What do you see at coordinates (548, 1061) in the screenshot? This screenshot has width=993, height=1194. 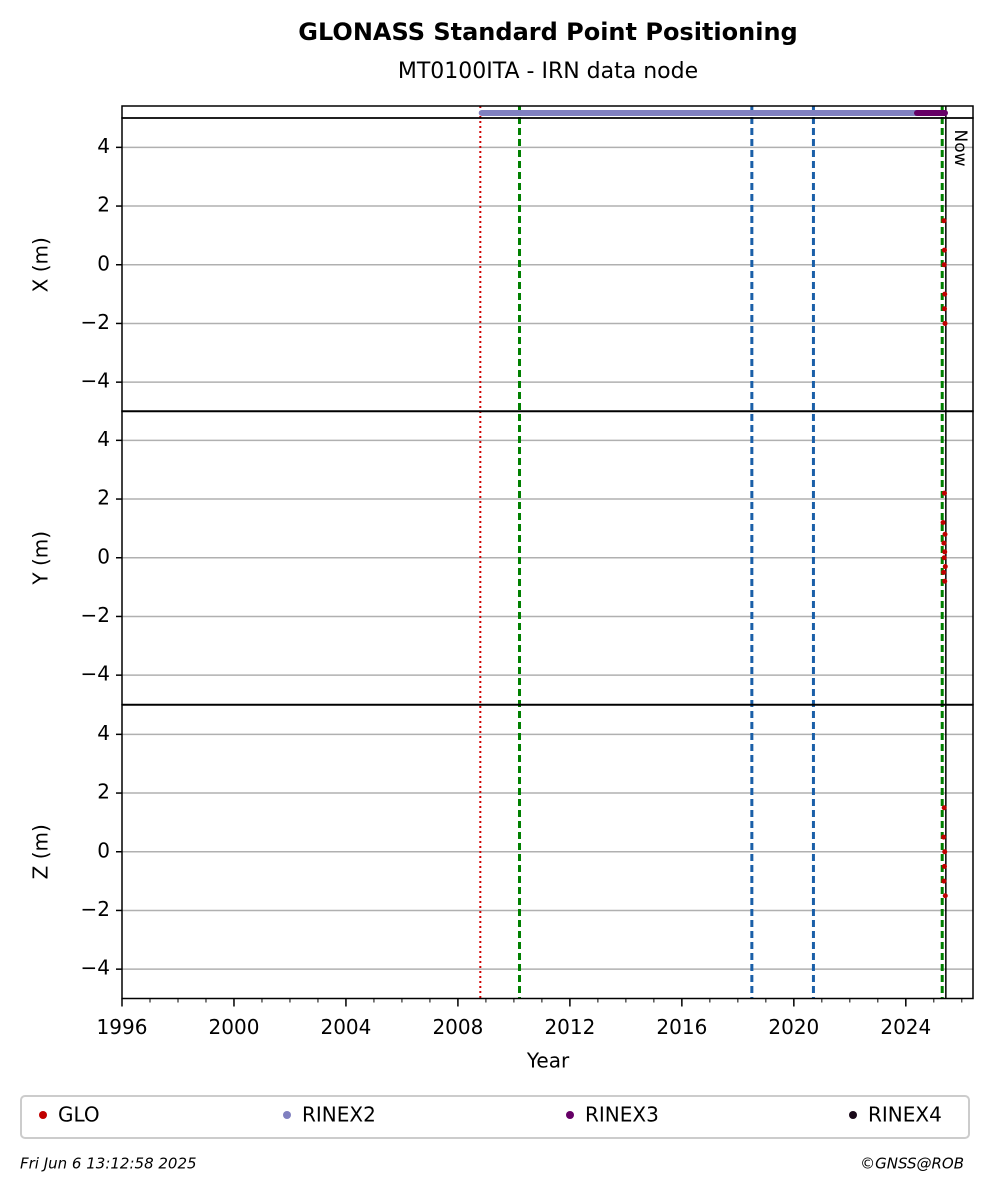 I see `x-axis-label: Year` at bounding box center [548, 1061].